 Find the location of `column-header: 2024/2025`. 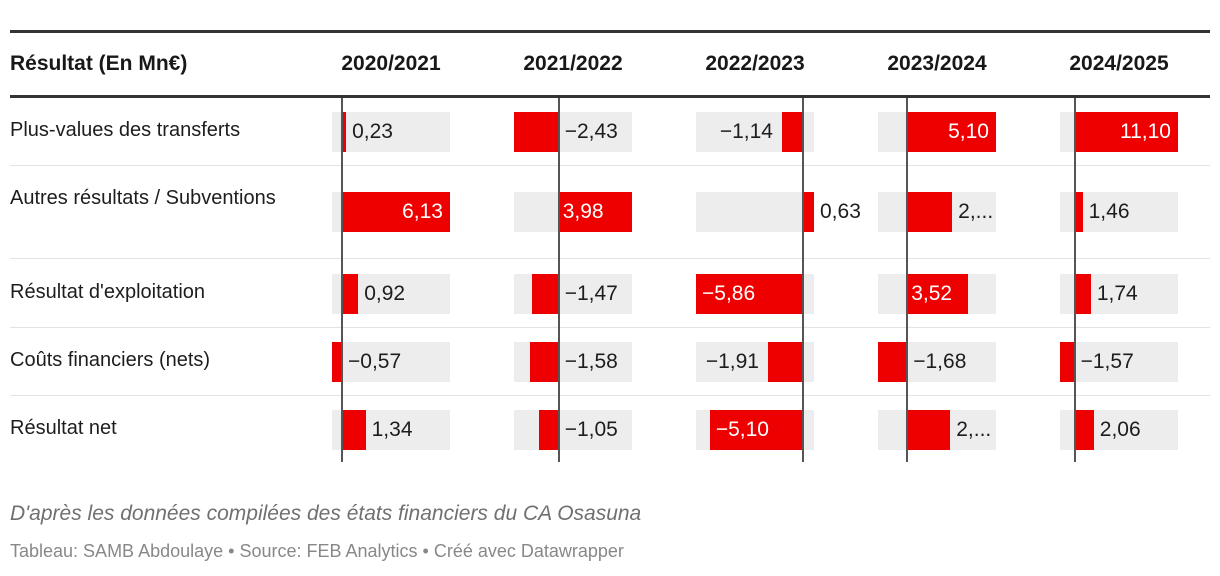

column-header: 2024/2025 is located at coordinates (1119, 63).